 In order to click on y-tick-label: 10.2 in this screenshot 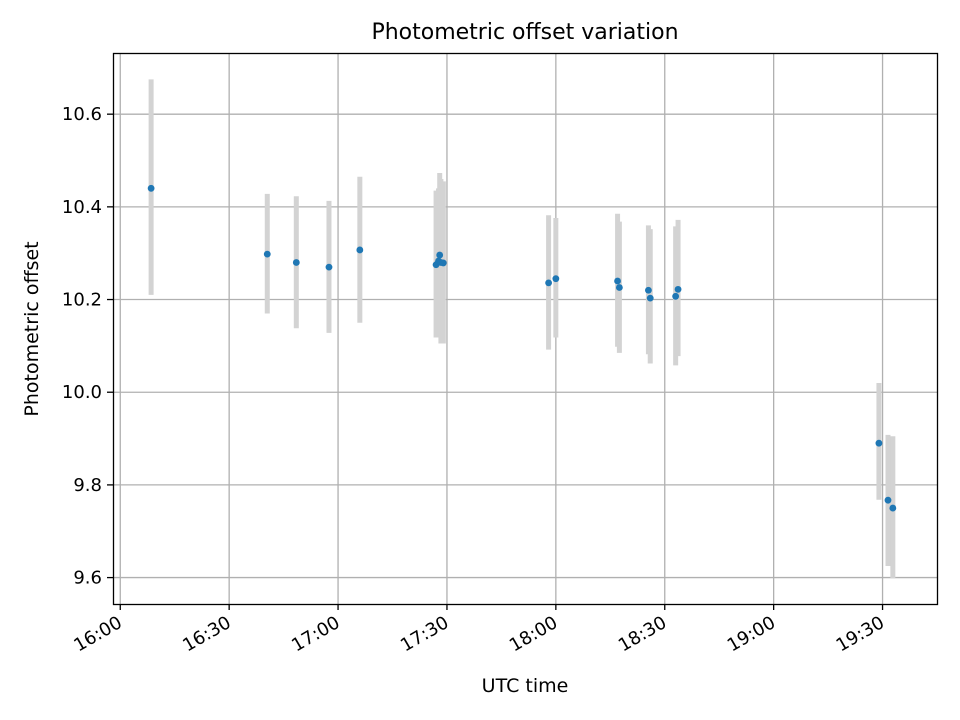, I will do `click(82, 300)`.